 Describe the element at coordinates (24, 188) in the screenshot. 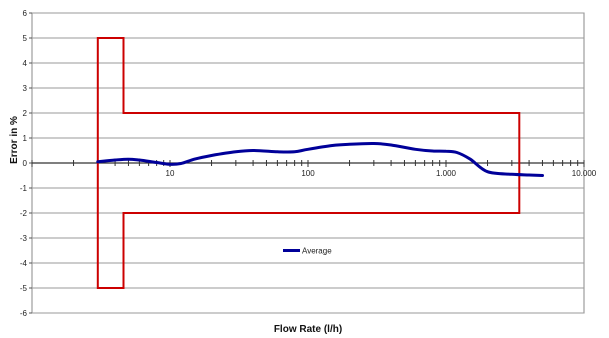

I see `y-tick-label: -1` at that location.